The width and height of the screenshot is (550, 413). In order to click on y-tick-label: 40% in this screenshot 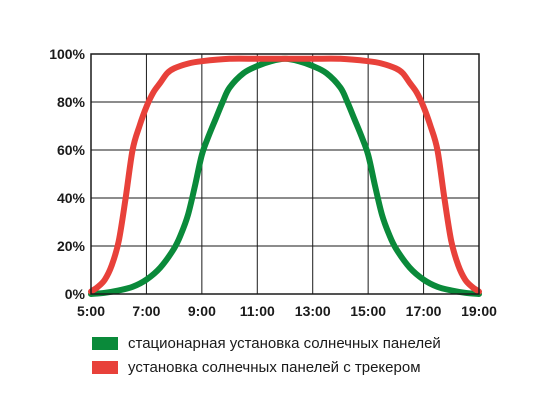, I will do `click(71, 198)`.